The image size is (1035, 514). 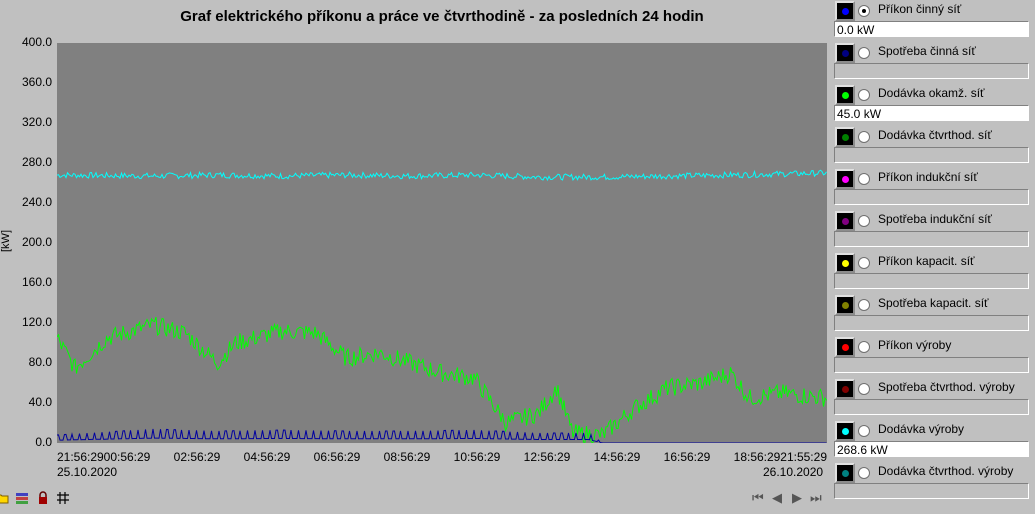 I want to click on series-line, so click(x=442, y=435).